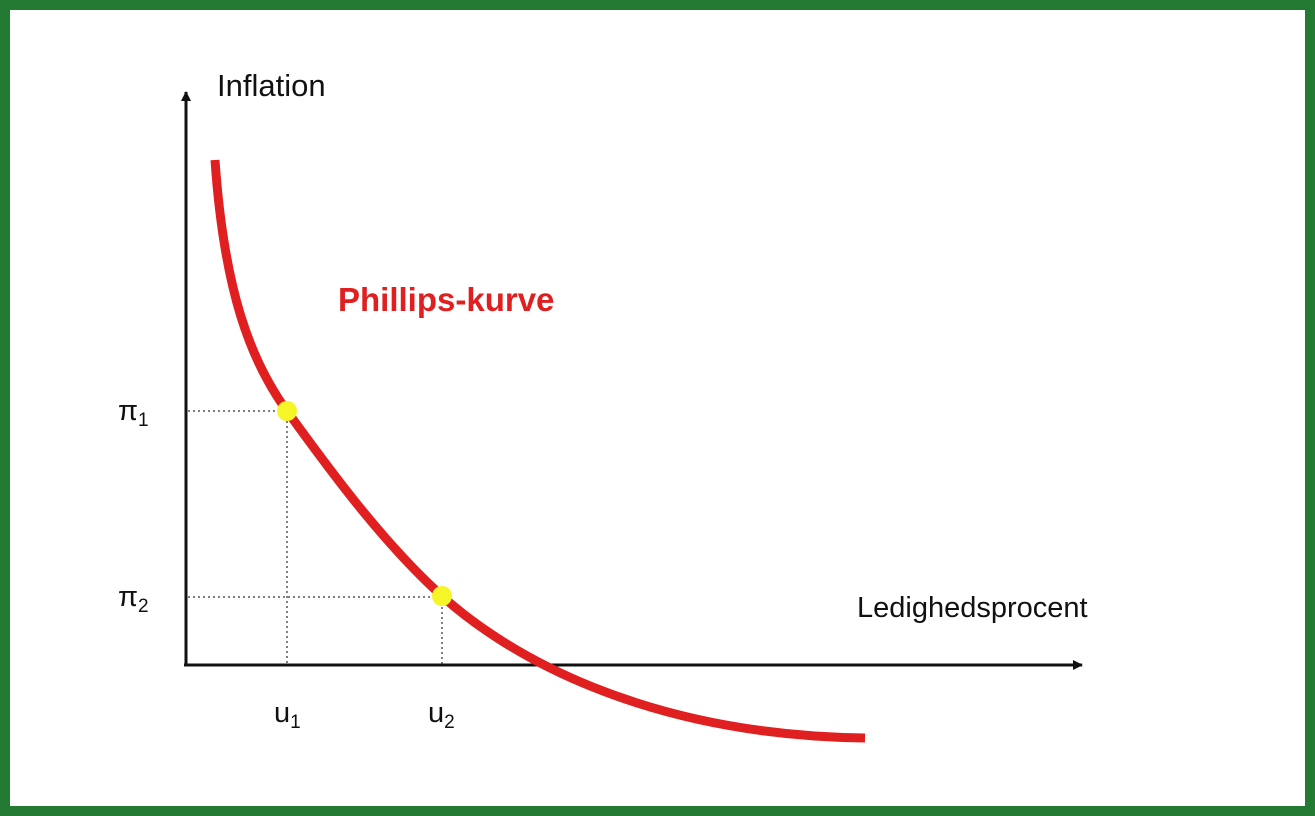  I want to click on x-axis-label: Ledighedsprocent, so click(972, 608).